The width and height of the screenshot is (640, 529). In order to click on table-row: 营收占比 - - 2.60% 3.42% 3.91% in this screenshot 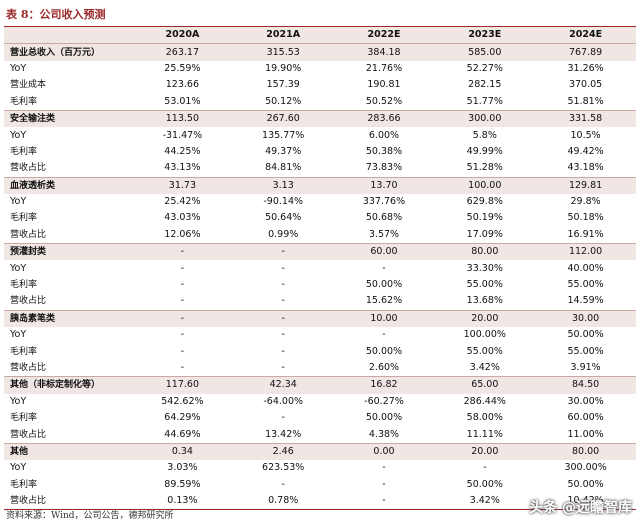, I will do `click(320, 368)`.